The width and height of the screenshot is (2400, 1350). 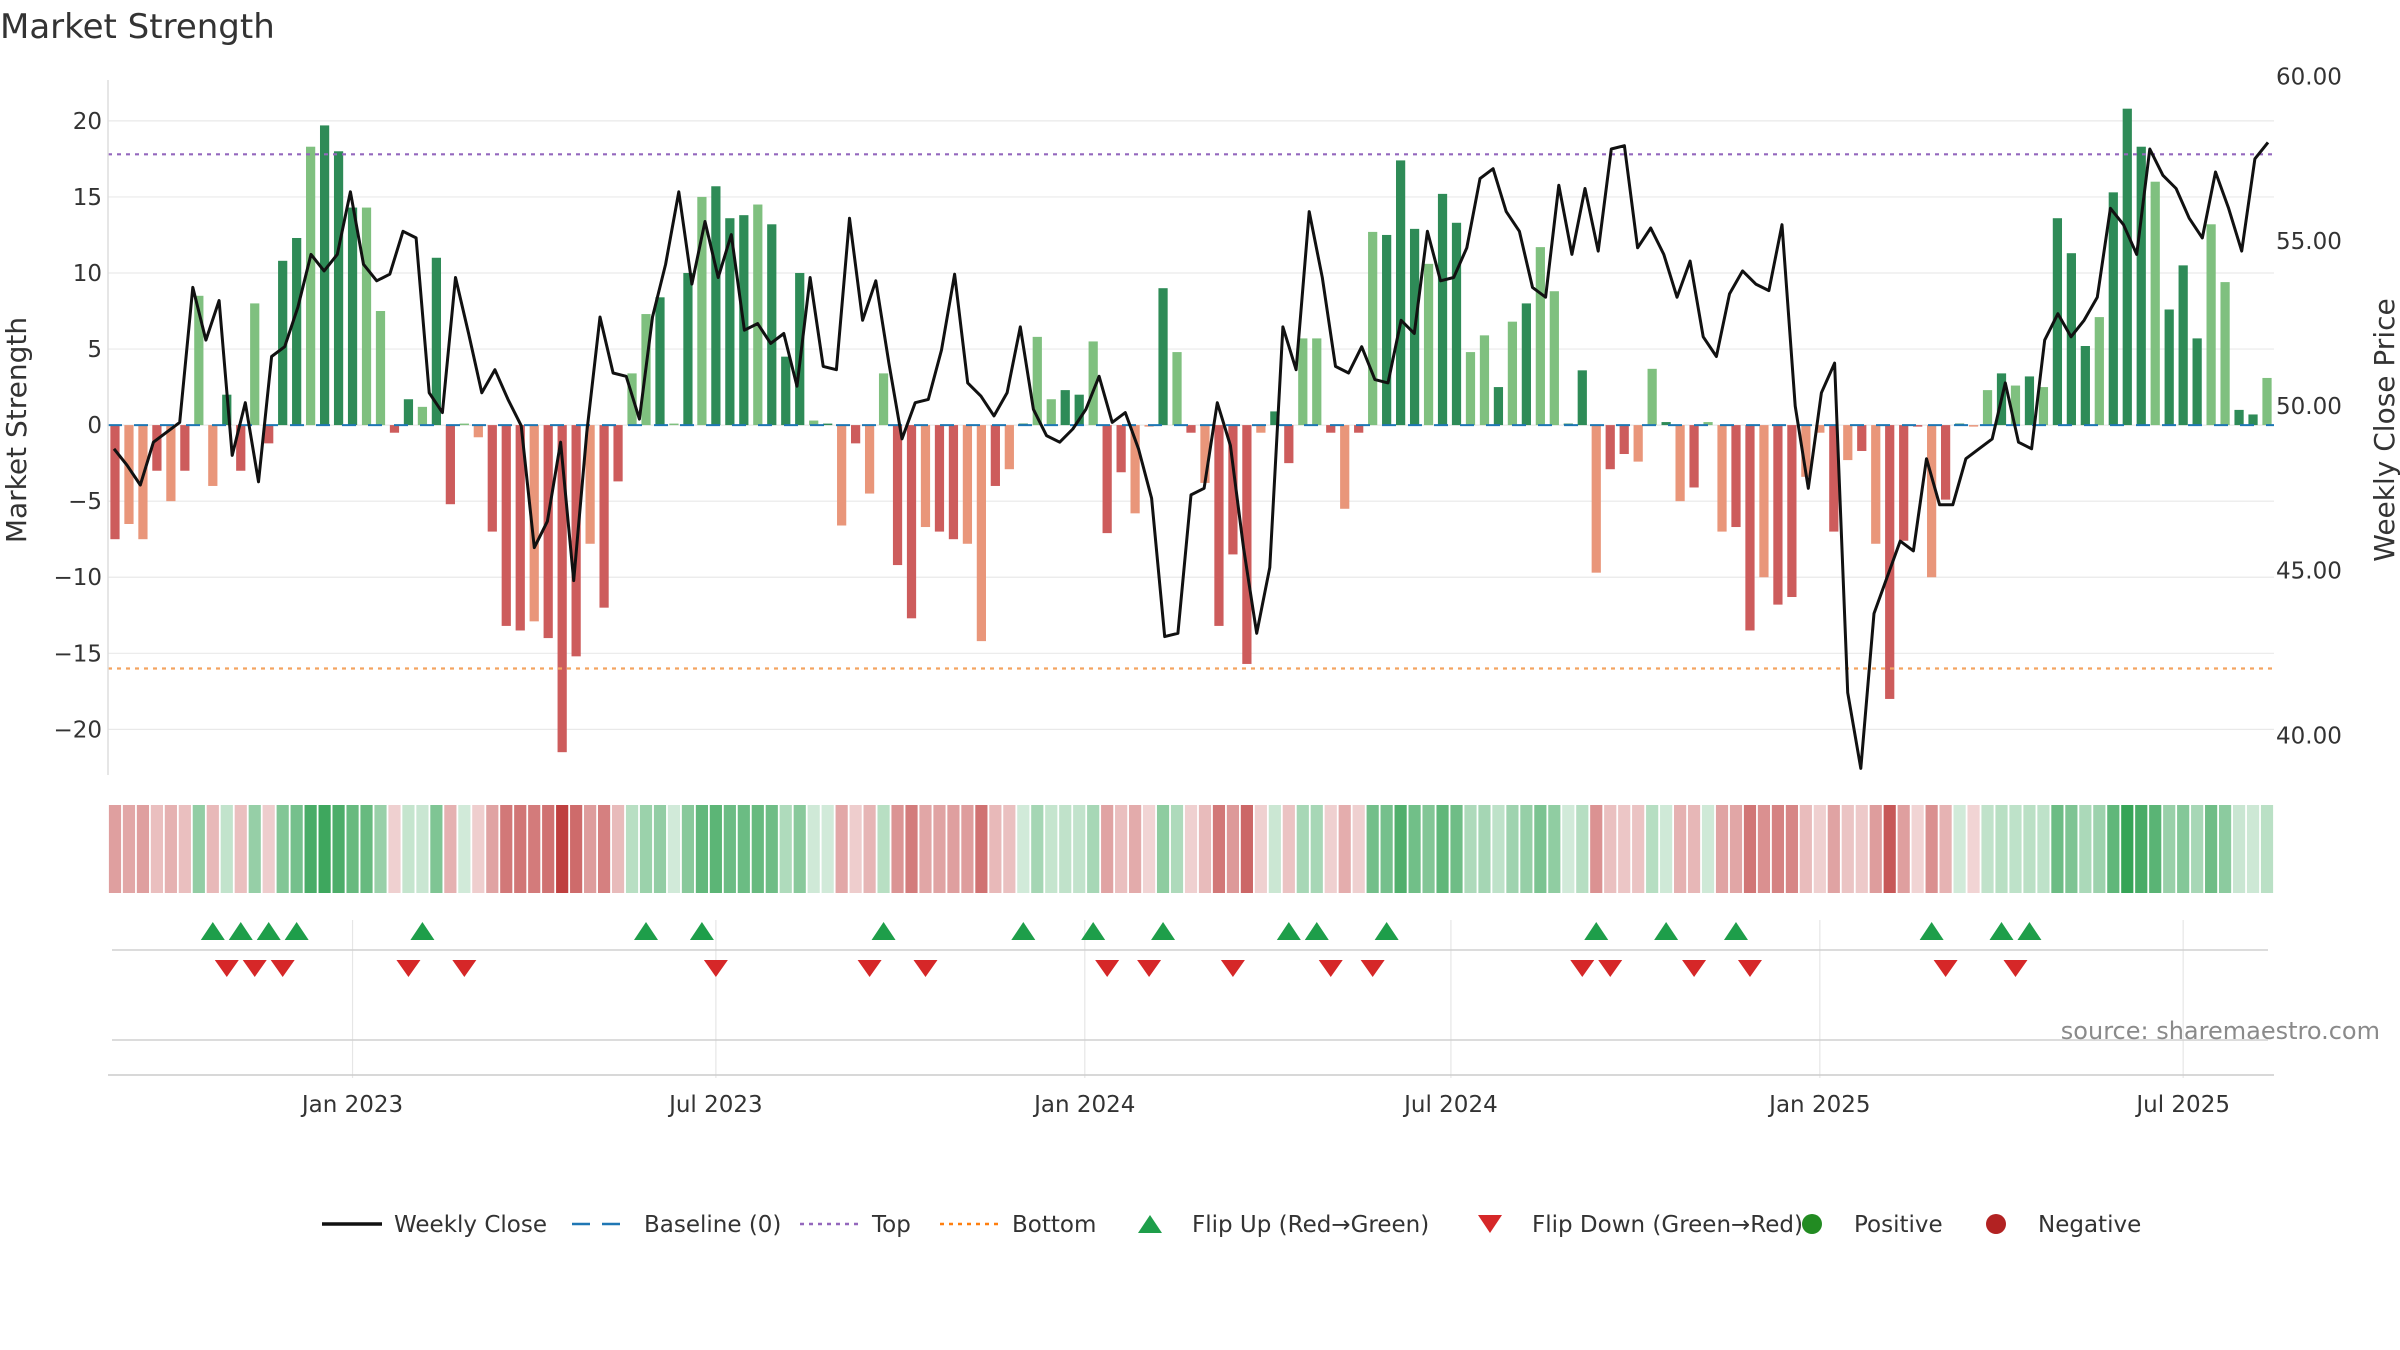 What do you see at coordinates (1872, 1225) in the screenshot?
I see `legend-item: Positive` at bounding box center [1872, 1225].